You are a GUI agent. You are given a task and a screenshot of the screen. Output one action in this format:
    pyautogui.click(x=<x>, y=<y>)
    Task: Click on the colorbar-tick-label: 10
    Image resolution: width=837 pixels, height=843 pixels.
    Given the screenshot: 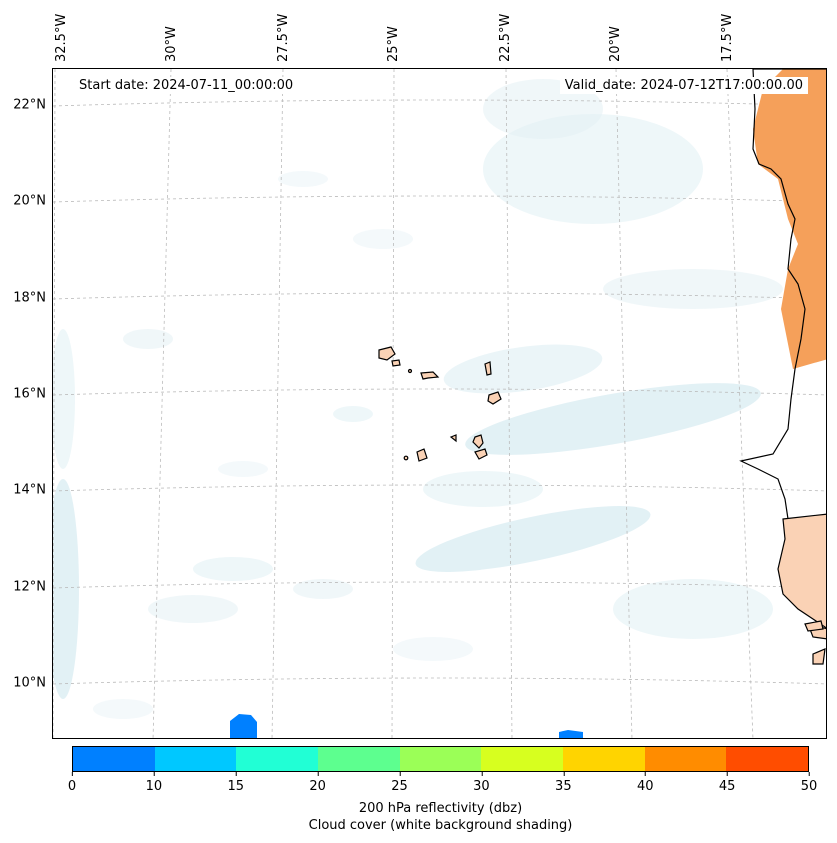 What is the action you would take?
    pyautogui.click(x=154, y=783)
    